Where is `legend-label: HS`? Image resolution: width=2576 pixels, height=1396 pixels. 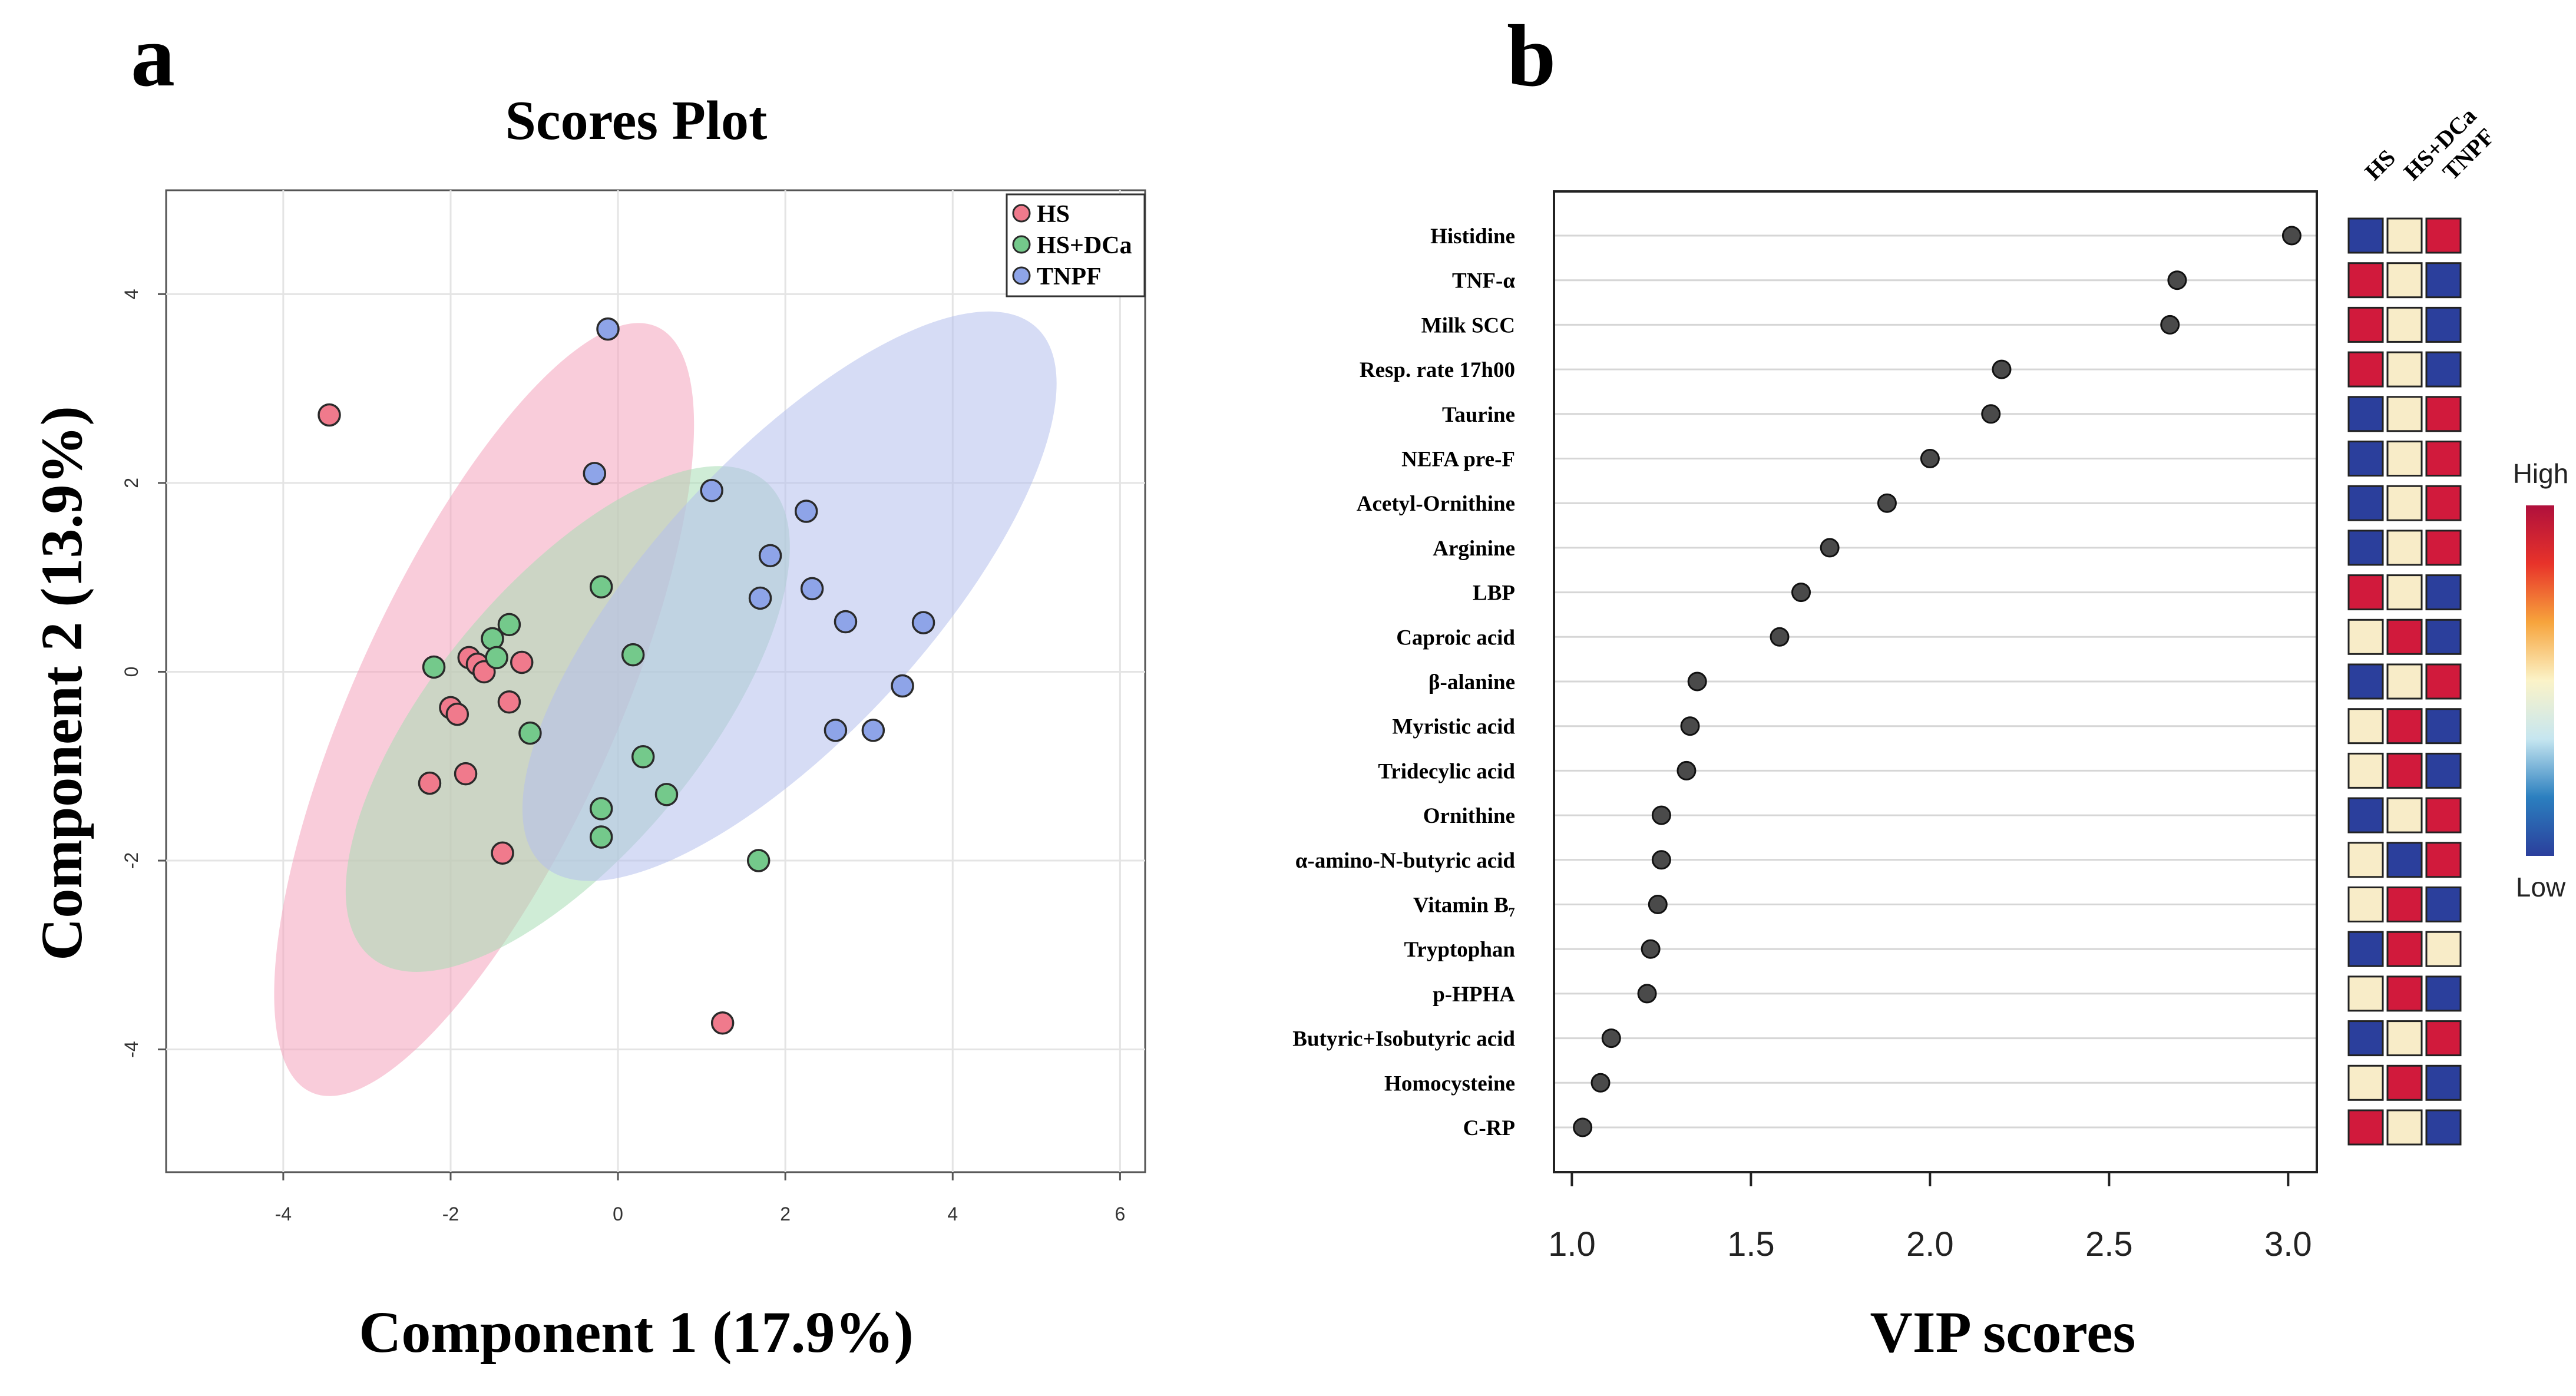
legend-label: HS is located at coordinates (1053, 214).